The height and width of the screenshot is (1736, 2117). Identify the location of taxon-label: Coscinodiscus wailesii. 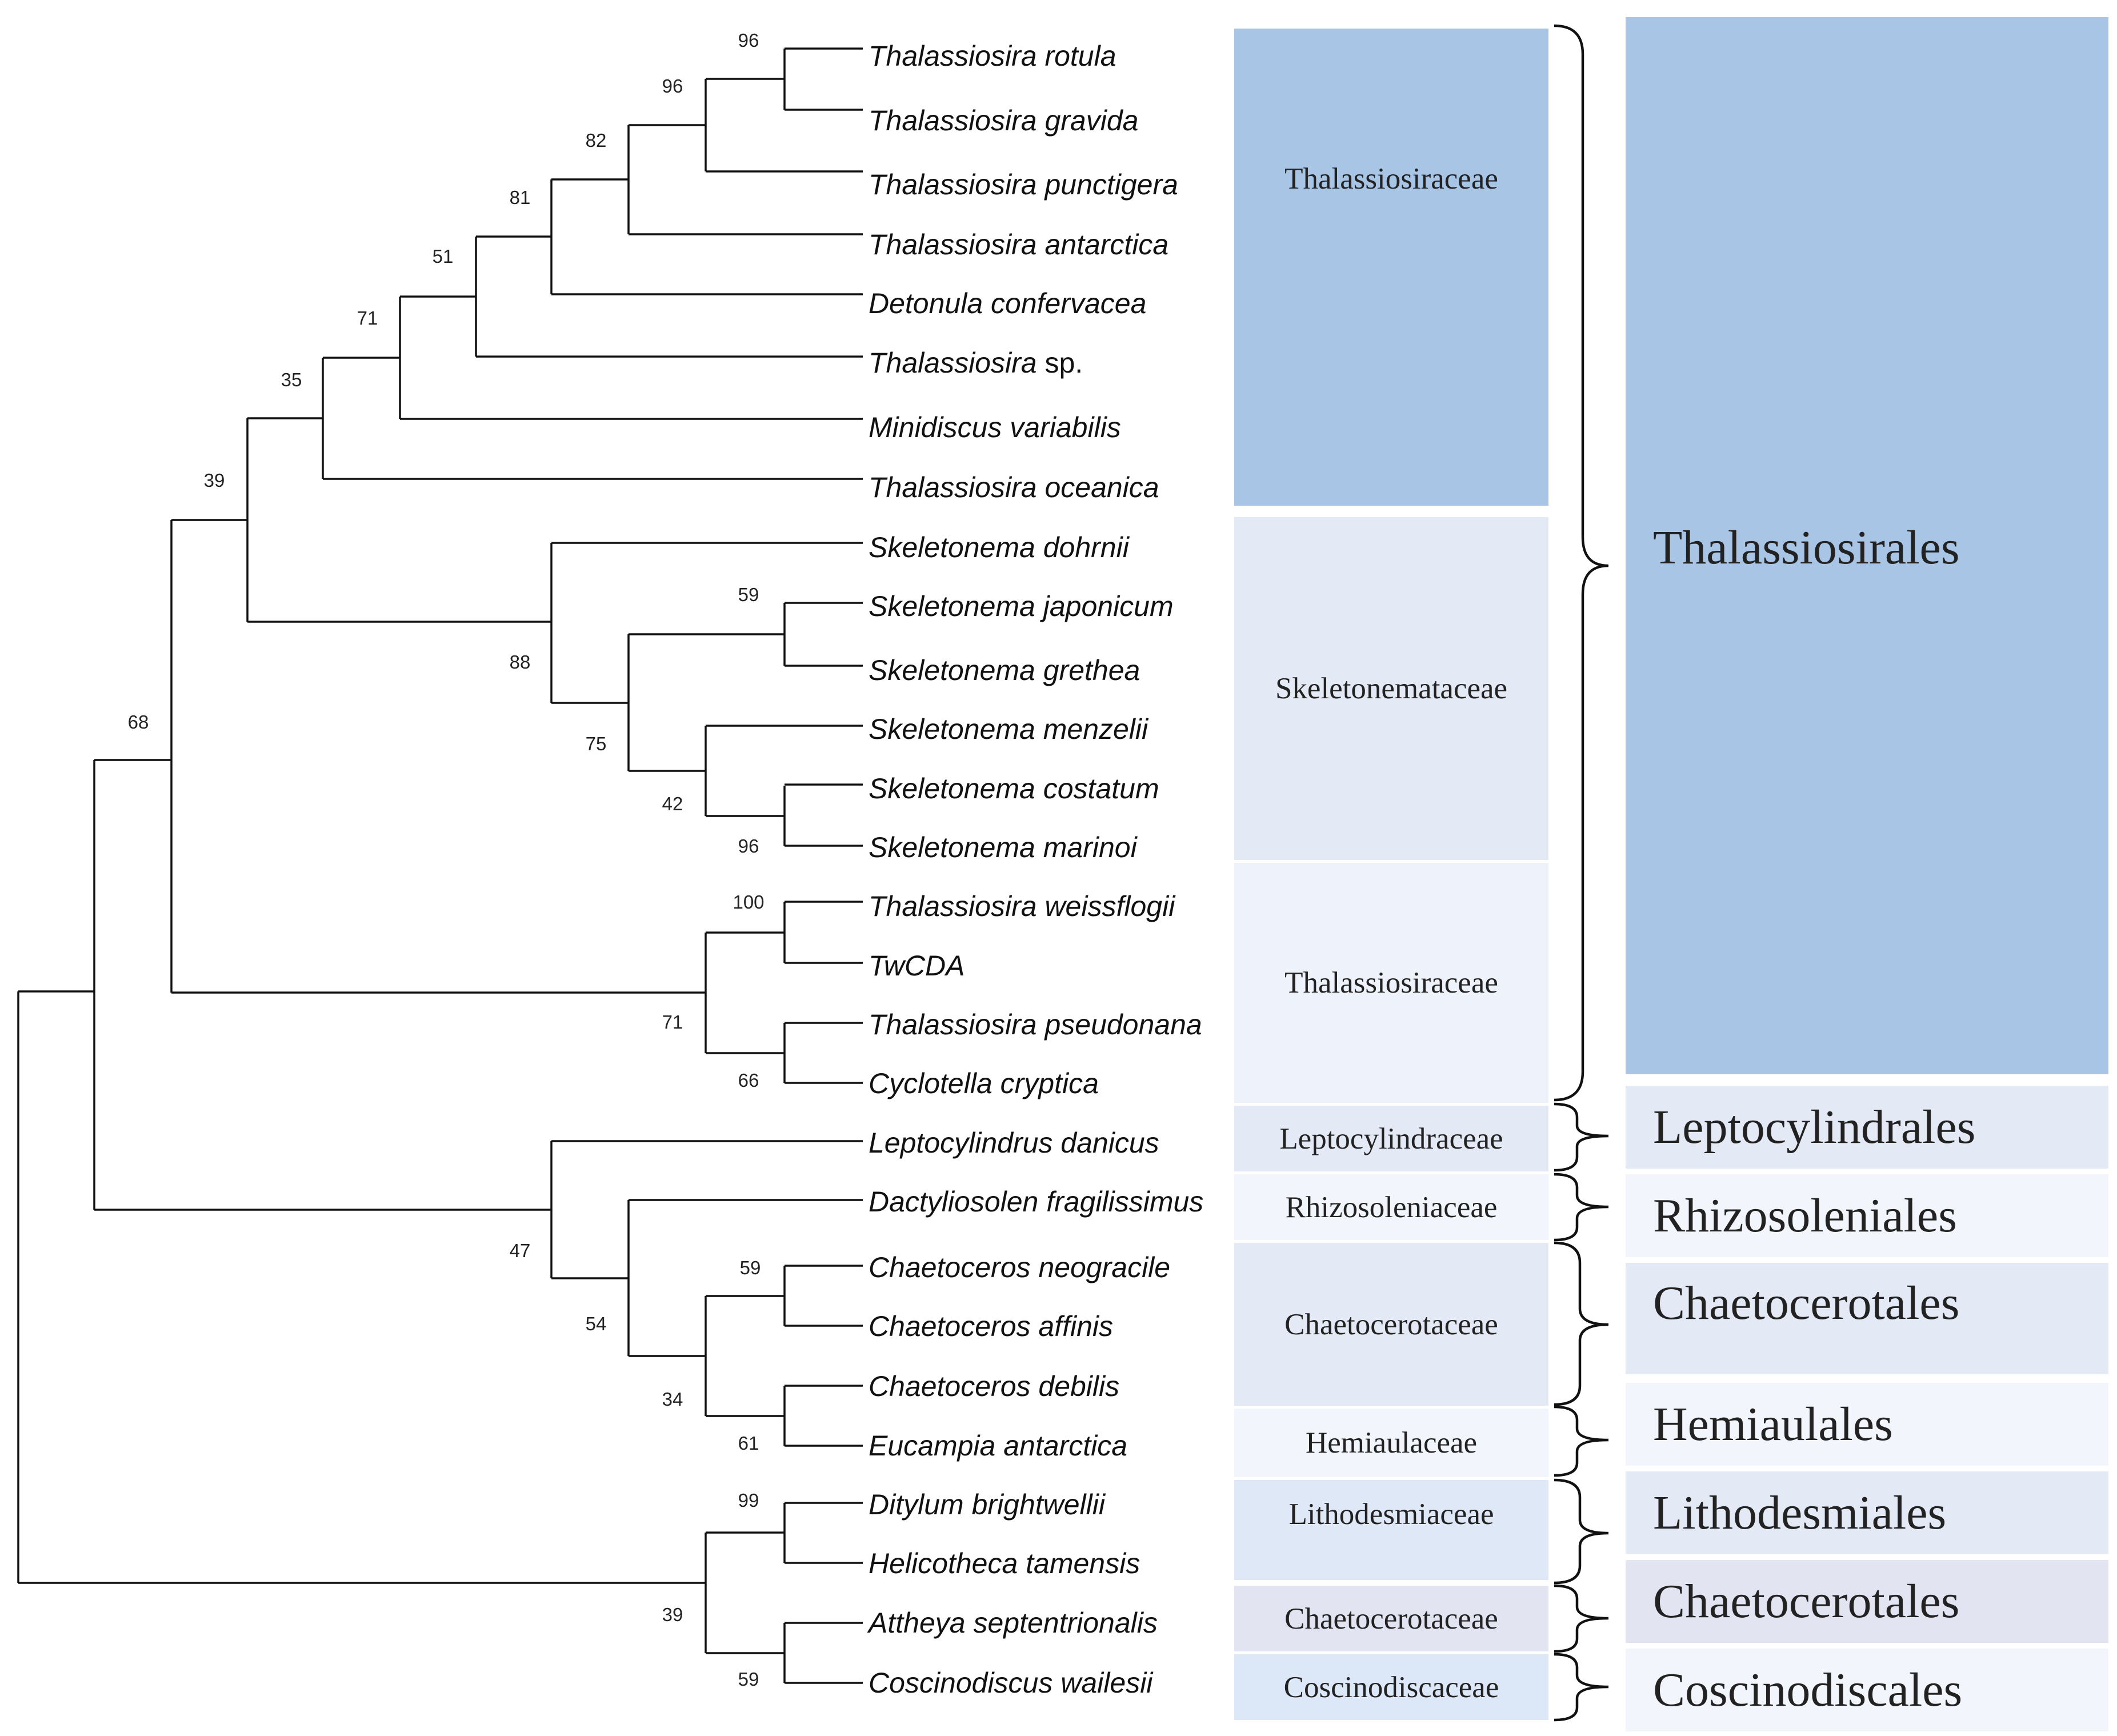
(1011, 1683).